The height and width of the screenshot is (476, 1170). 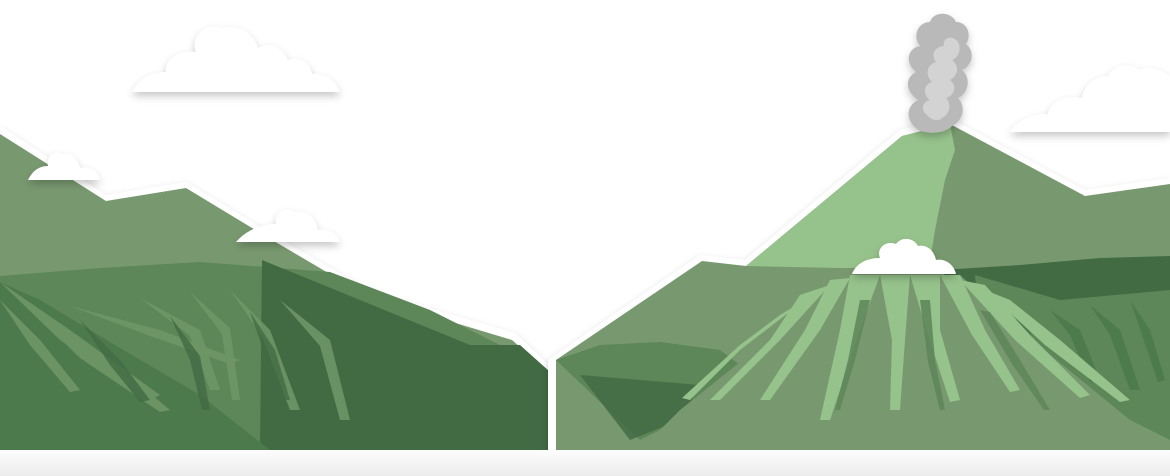 I want to click on cloud-top-left, so click(x=236, y=59).